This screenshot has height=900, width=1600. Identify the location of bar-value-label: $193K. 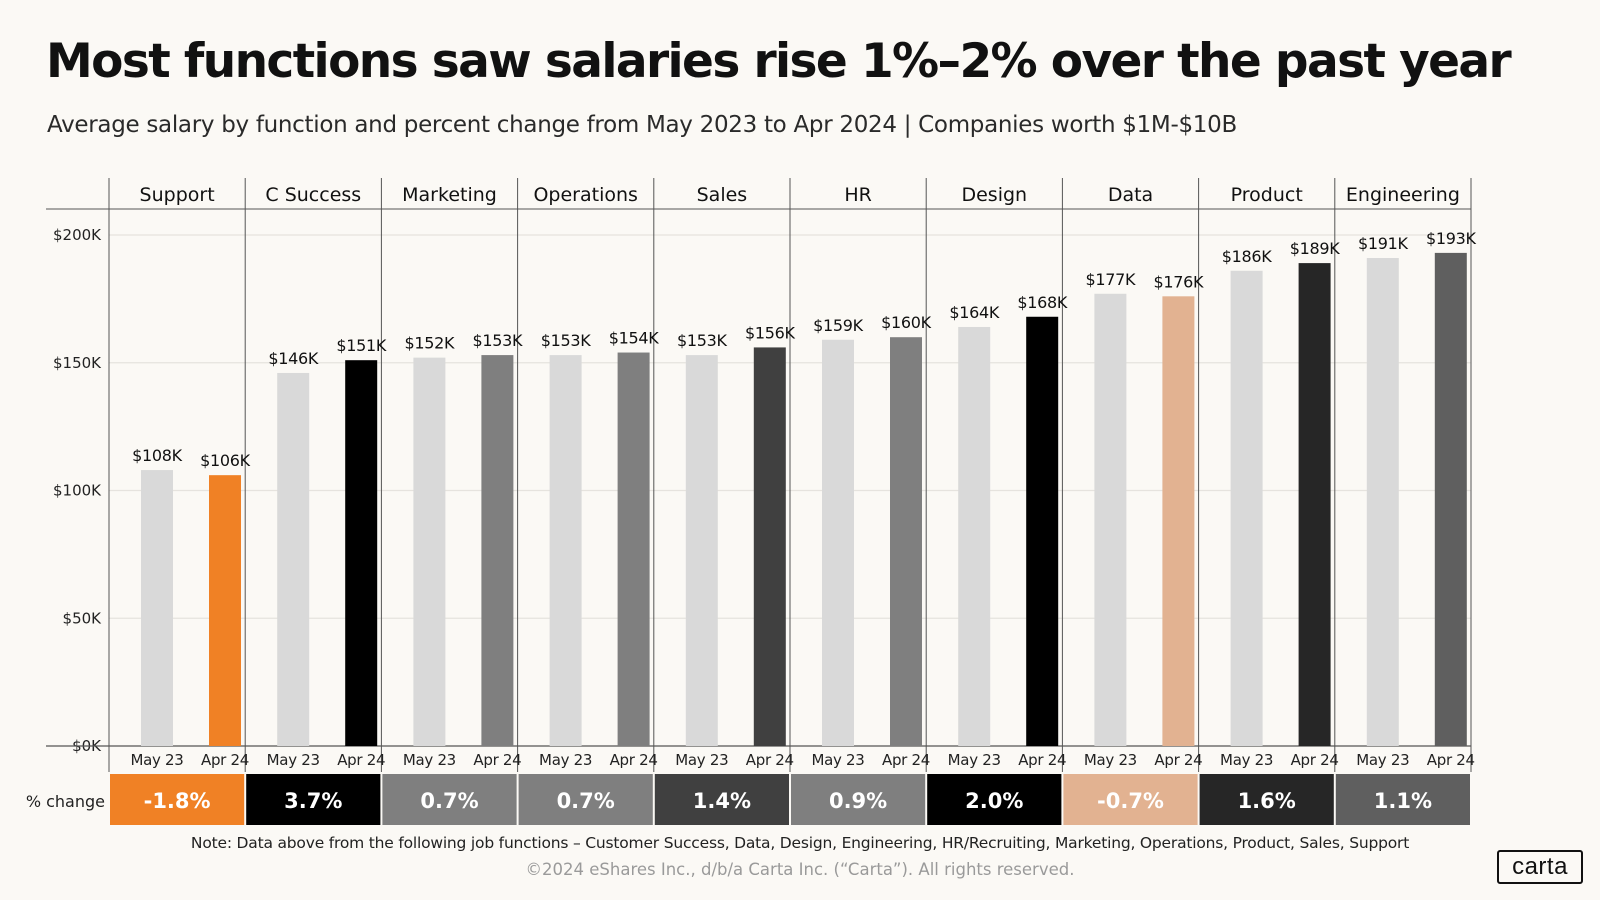
(1451, 238).